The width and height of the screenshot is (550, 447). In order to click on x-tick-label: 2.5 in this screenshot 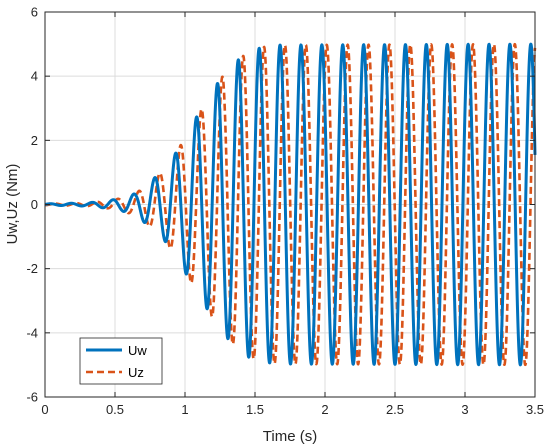, I will do `click(395, 409)`.